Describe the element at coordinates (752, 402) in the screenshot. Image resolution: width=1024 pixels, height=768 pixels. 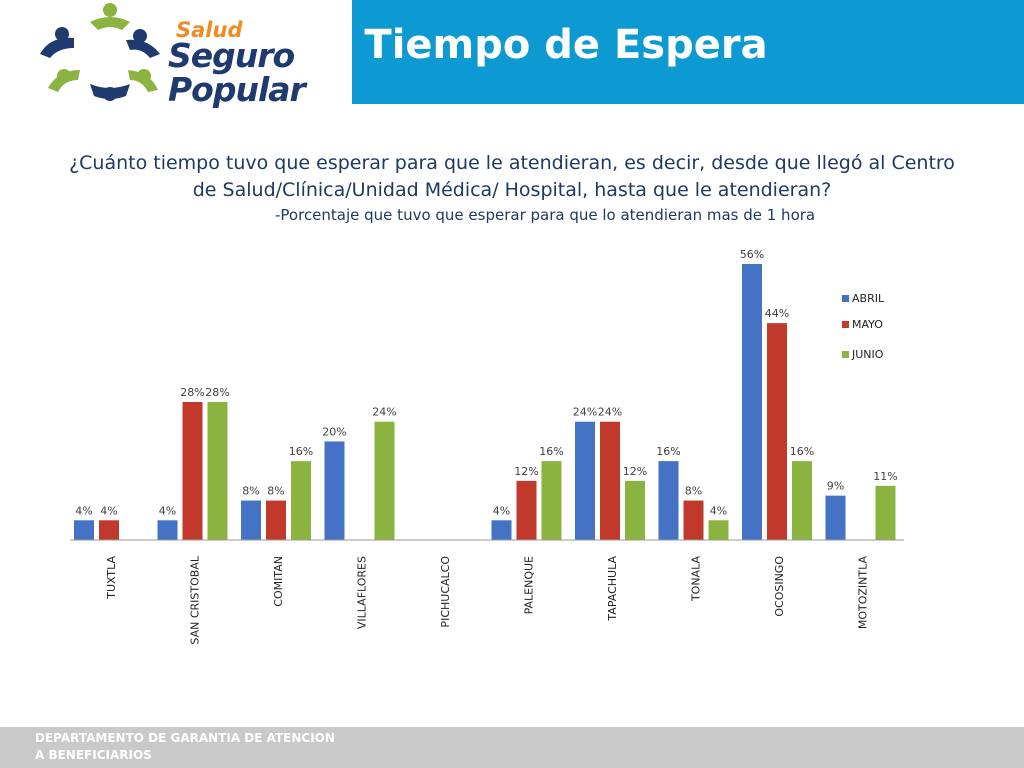
I see `bar-abril-ocosingo` at that location.